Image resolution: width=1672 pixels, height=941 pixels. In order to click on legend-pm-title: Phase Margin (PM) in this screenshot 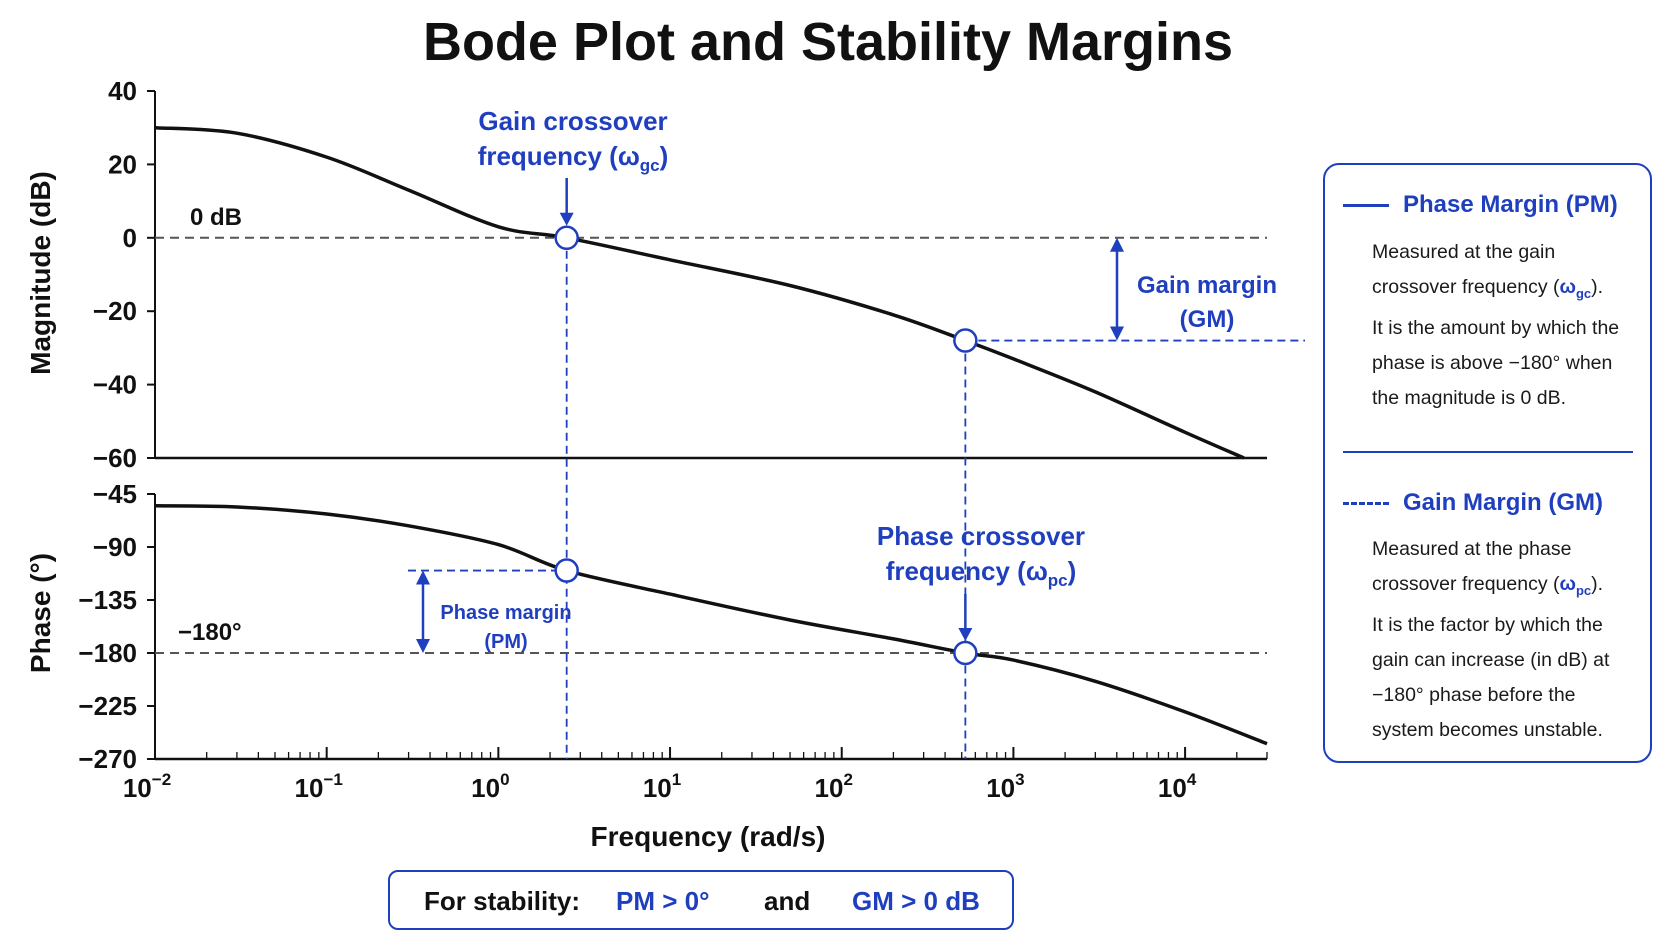, I will do `click(1510, 204)`.